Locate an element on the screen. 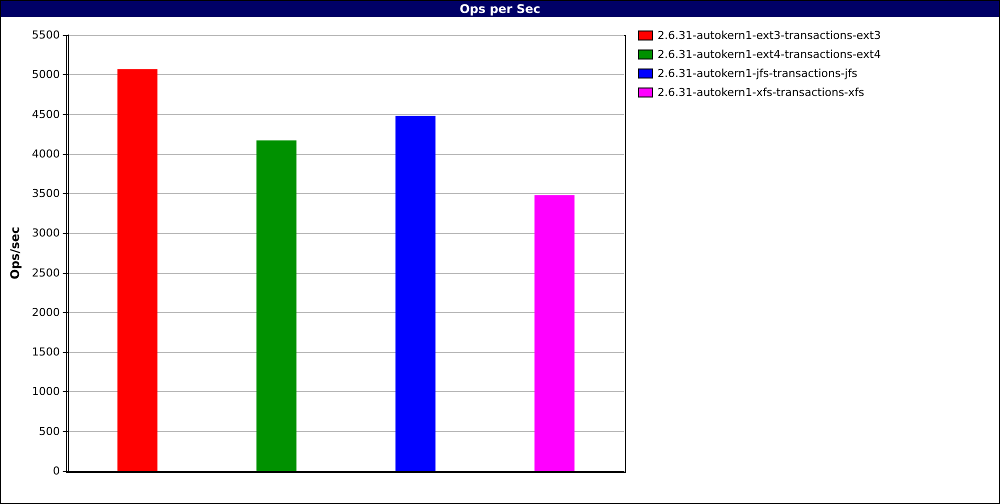 This screenshot has height=504, width=1000. y-tick-label: 4000 is located at coordinates (46, 153).